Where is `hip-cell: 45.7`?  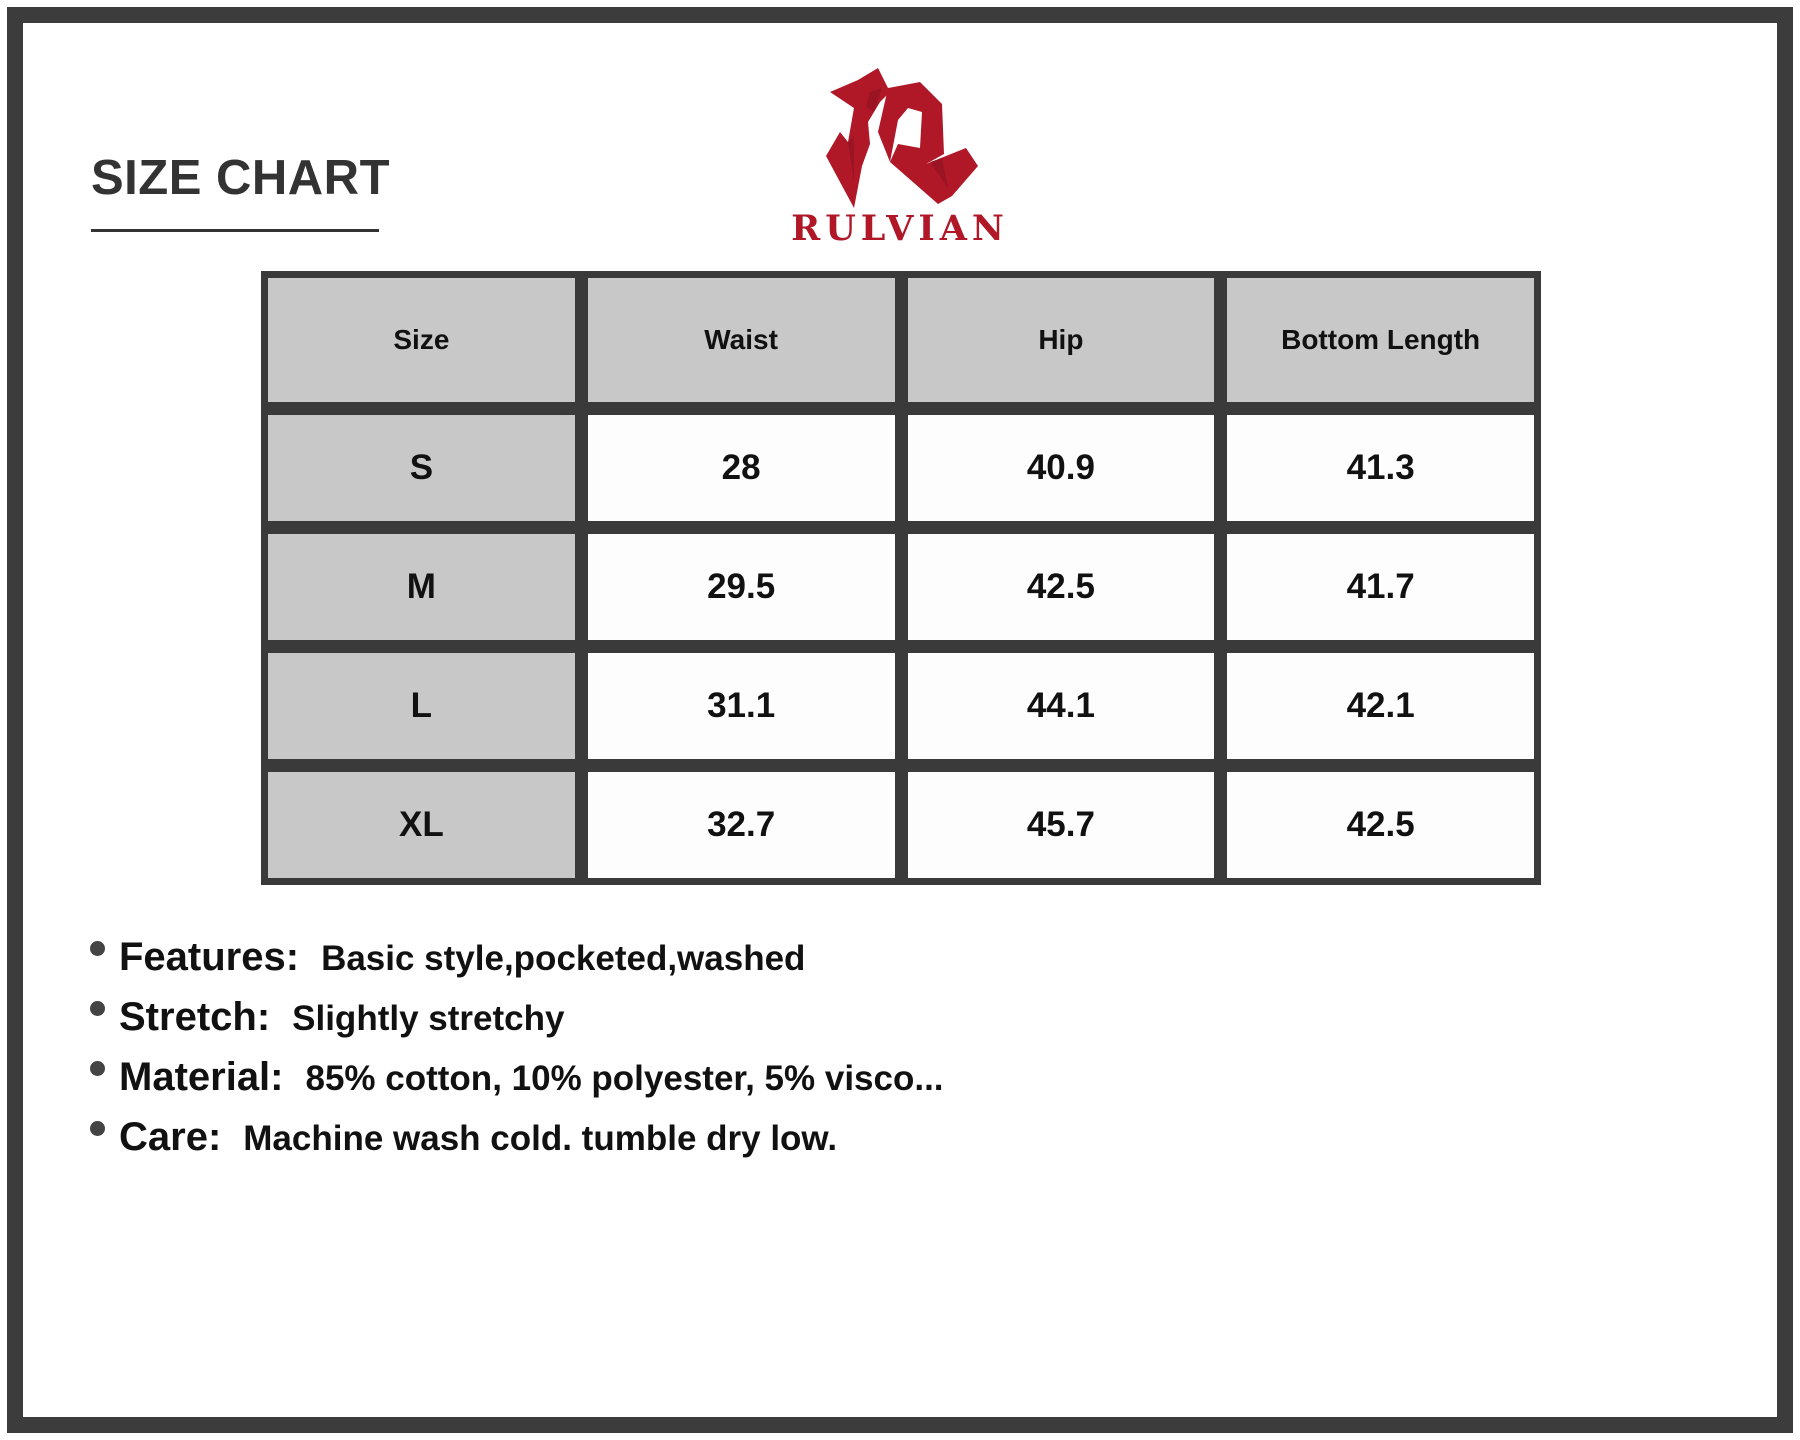
hip-cell: 45.7 is located at coordinates (1061, 825).